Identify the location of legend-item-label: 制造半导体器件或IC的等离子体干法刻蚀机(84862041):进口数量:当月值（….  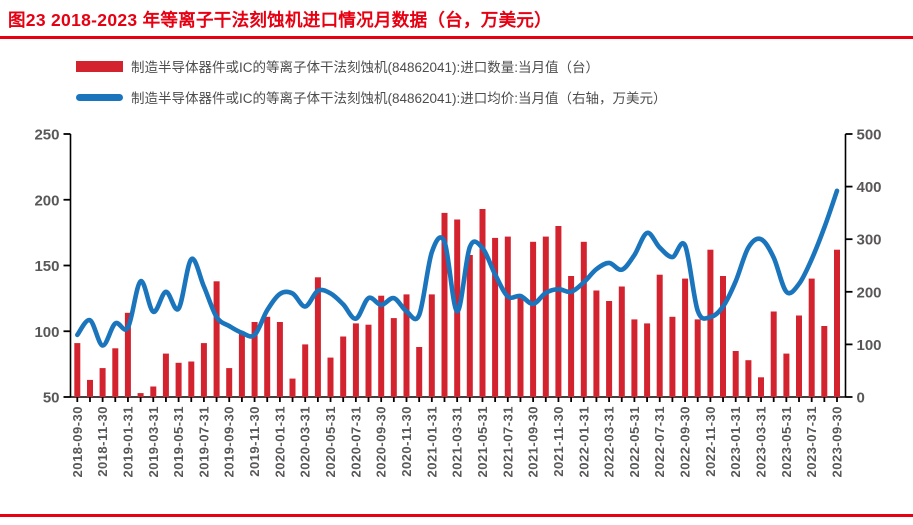
(365, 67).